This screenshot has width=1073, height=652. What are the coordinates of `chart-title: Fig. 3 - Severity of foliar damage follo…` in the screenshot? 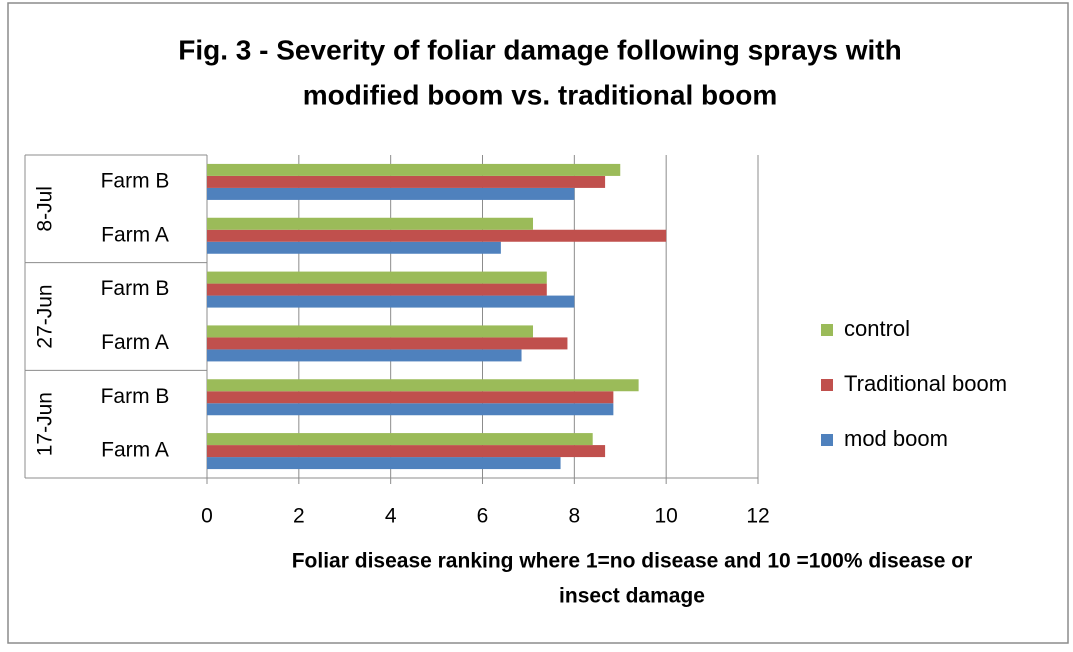 It's located at (539, 49).